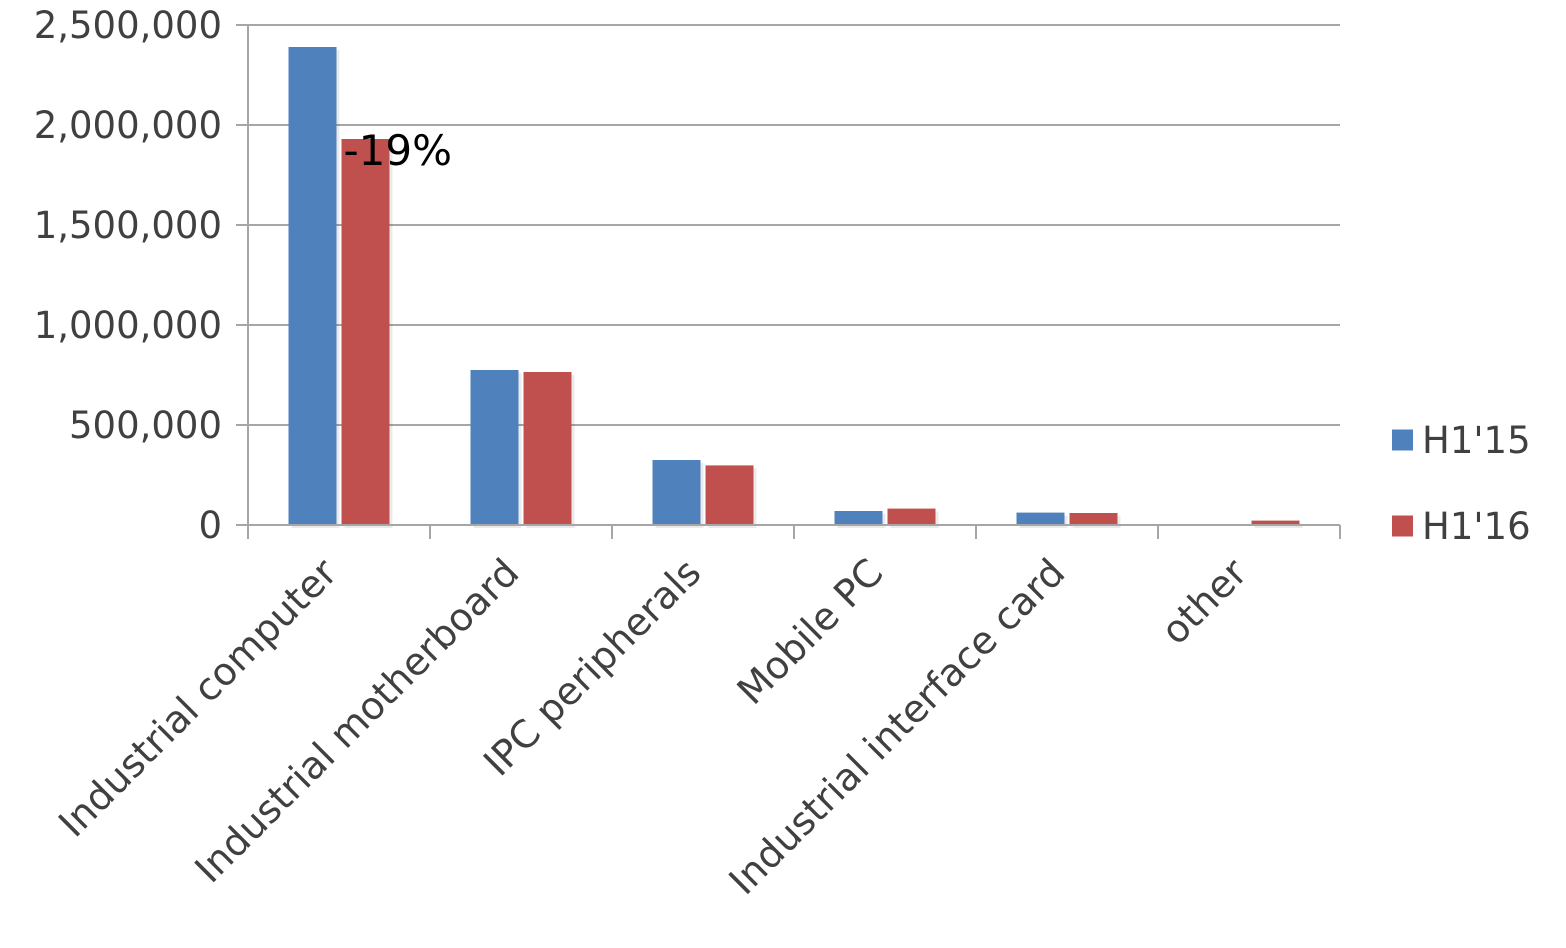  I want to click on y-tick-label: 0, so click(210, 525).